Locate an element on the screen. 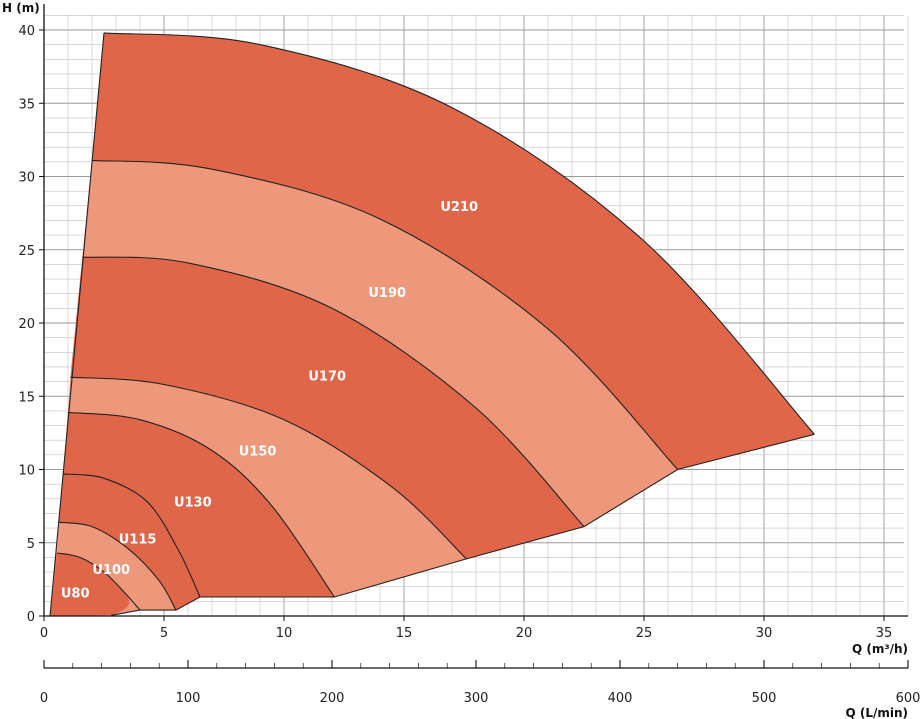 The width and height of the screenshot is (920, 719). curve-u130 is located at coordinates (201, 504).